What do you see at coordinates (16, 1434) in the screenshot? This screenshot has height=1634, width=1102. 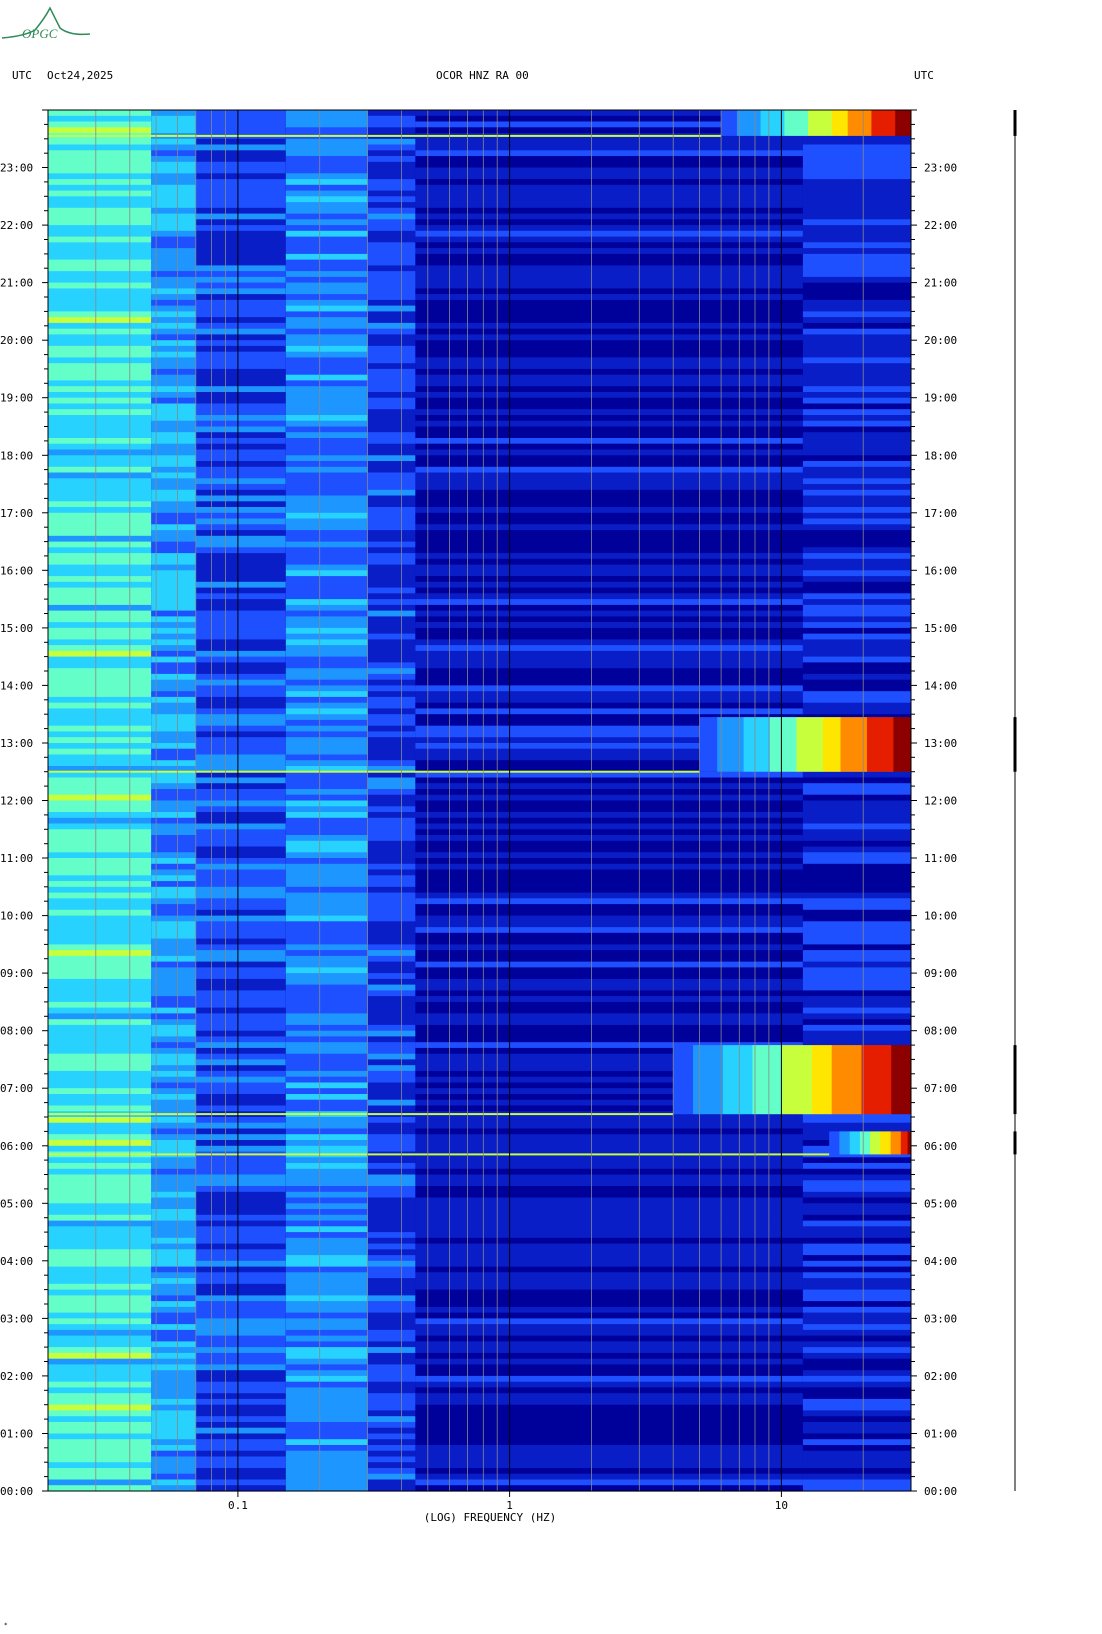 I see `y-tick-label-left: 01:00` at bounding box center [16, 1434].